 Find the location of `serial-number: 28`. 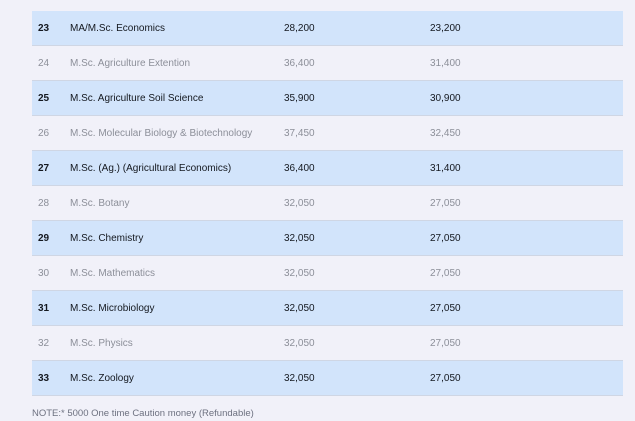

serial-number: 28 is located at coordinates (44, 203).